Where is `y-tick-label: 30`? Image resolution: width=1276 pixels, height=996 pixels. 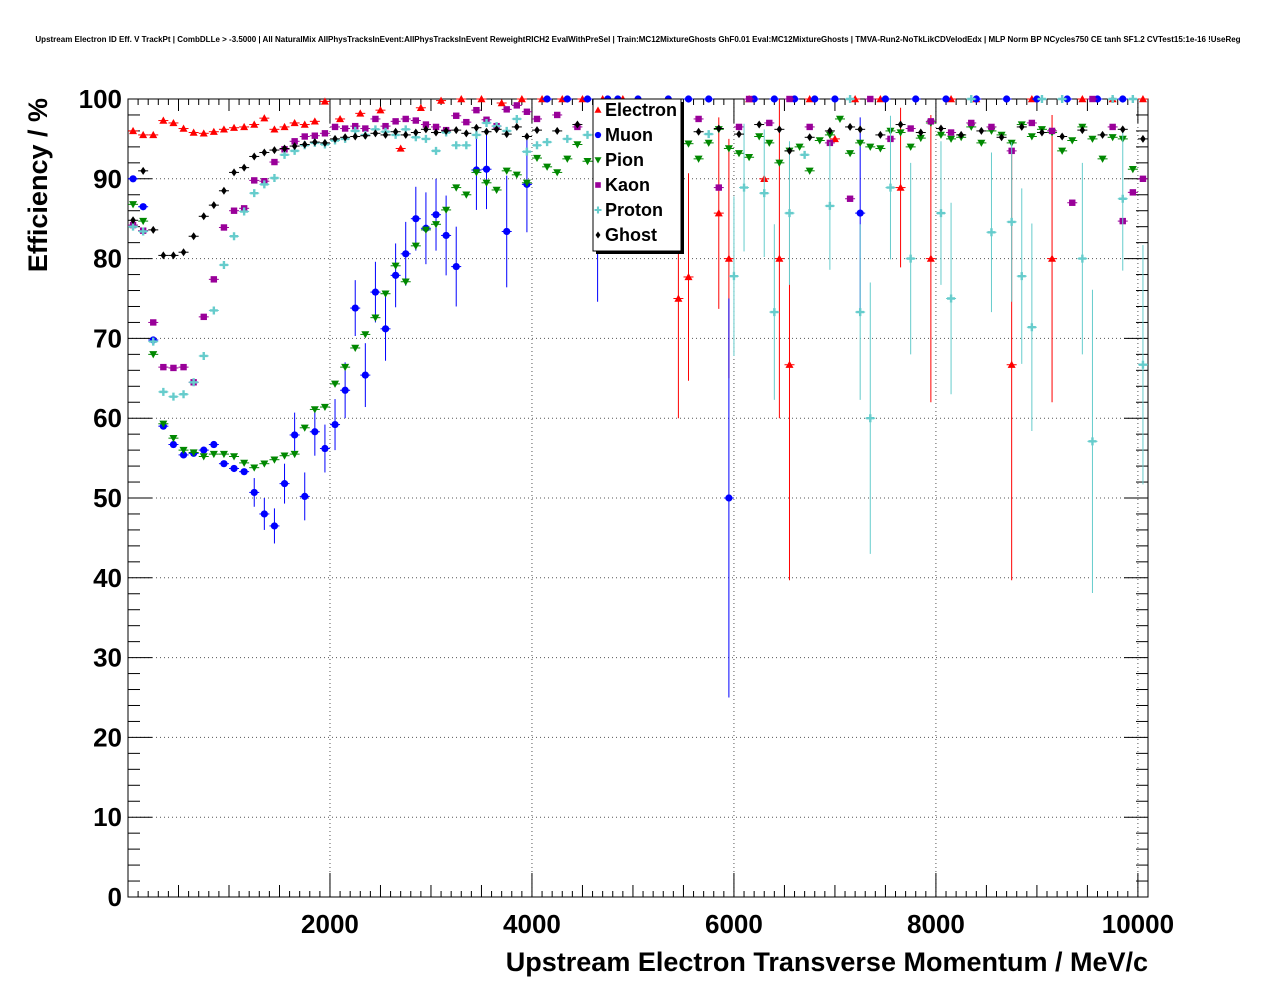
y-tick-label: 30 is located at coordinates (107, 658).